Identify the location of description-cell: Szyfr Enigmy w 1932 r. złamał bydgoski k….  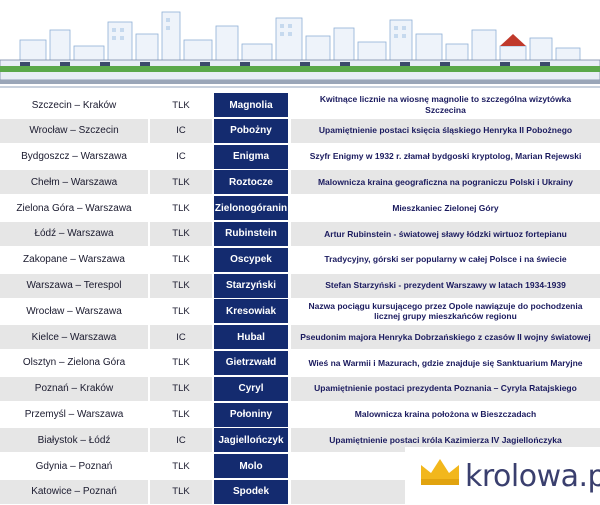
(445, 156).